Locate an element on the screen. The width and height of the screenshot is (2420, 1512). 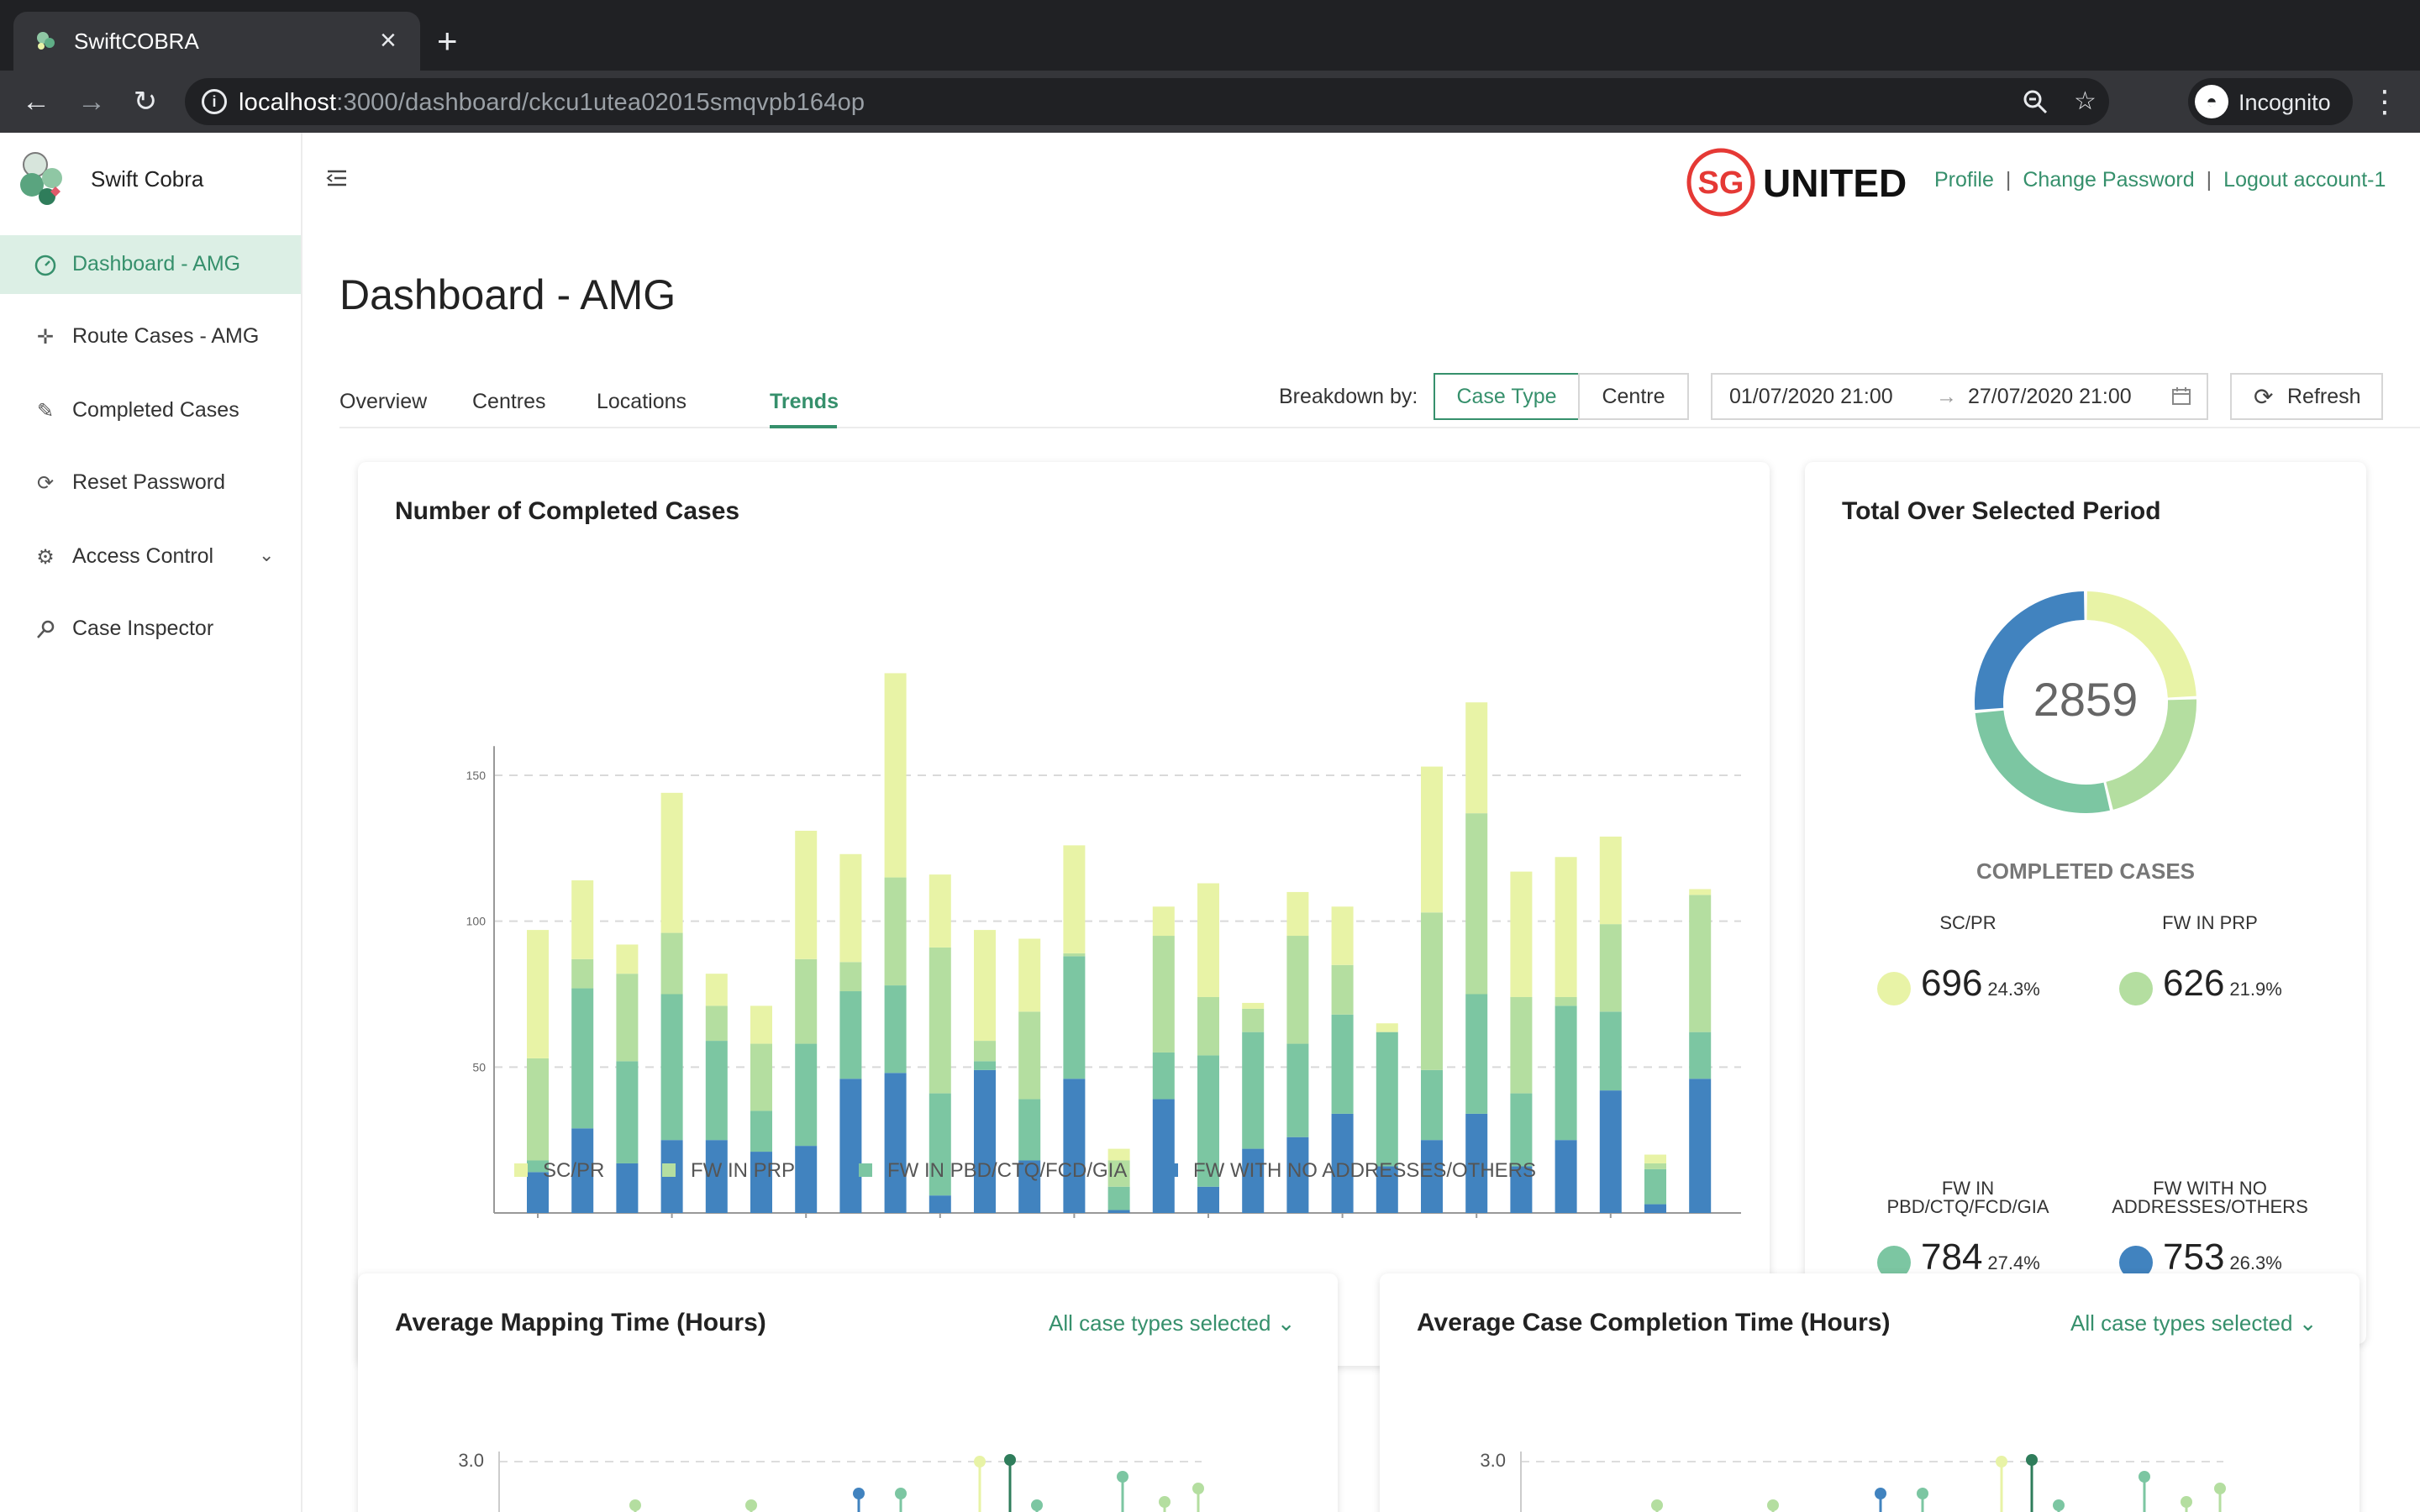
change-password-link: Change Password is located at coordinates (2109, 180).